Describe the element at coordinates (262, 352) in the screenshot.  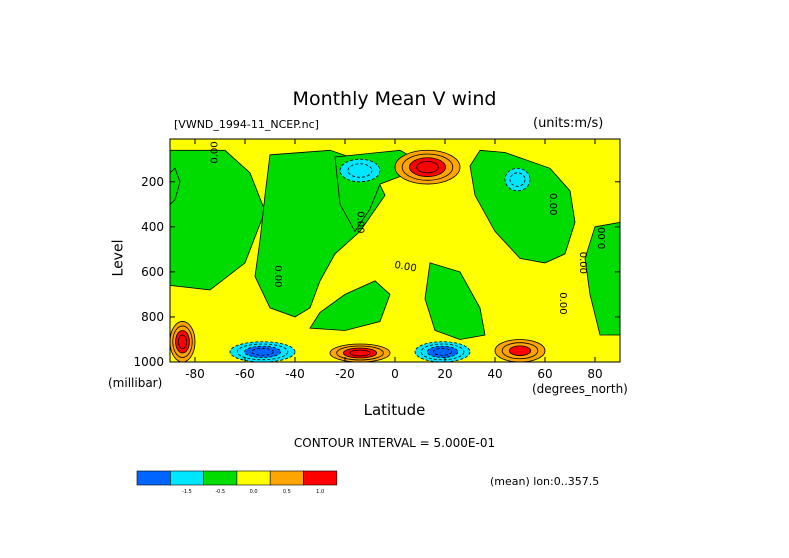
I see `region-south-low-min` at that location.